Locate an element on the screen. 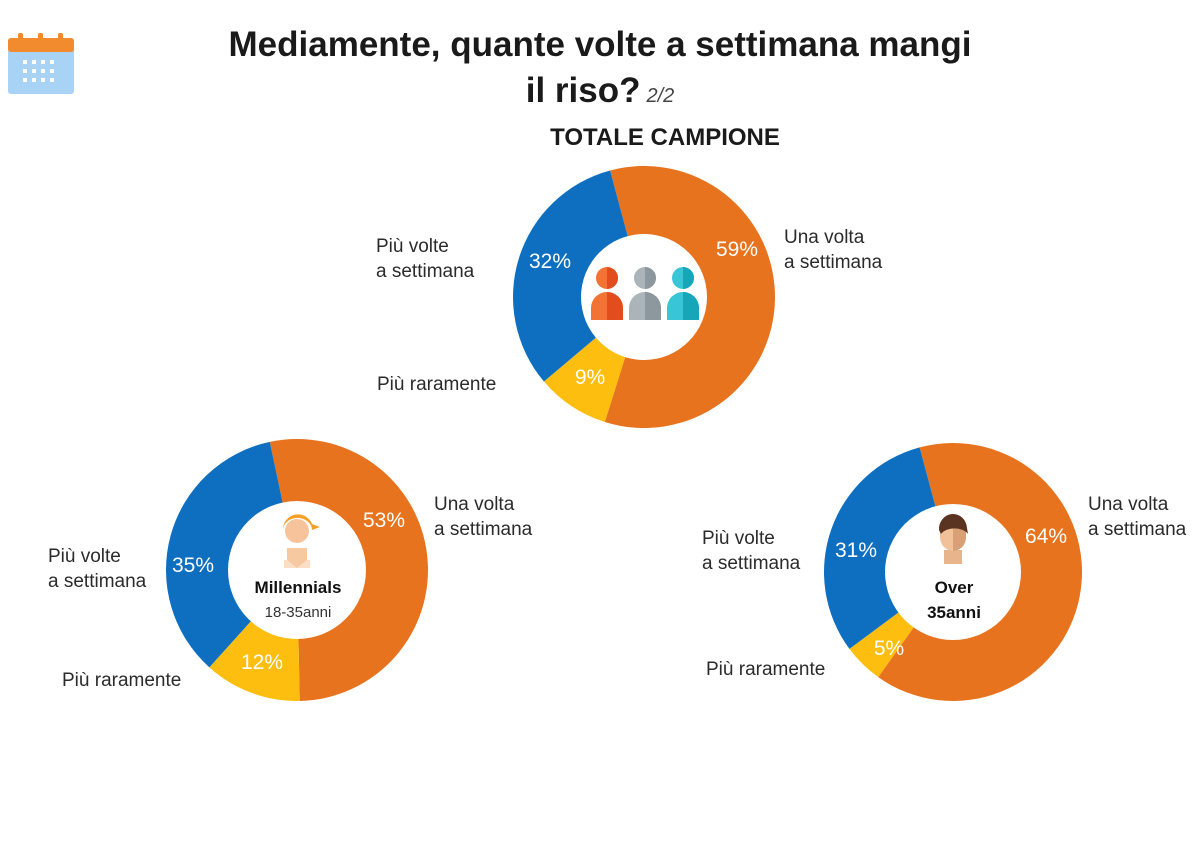 The image size is (1200, 850). chart-subtitle: TOTALE CAMPIONE is located at coordinates (665, 137).